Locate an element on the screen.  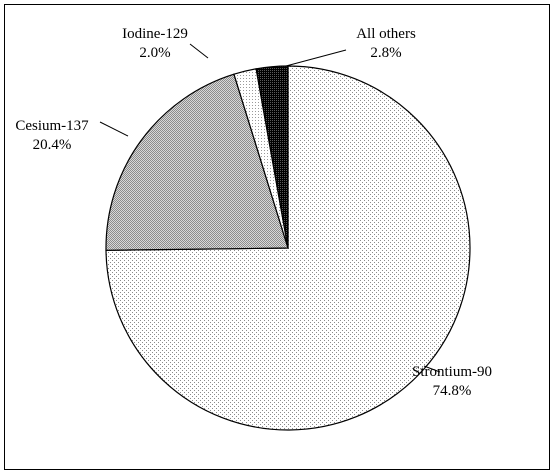
slice-all-others is located at coordinates (272, 157).